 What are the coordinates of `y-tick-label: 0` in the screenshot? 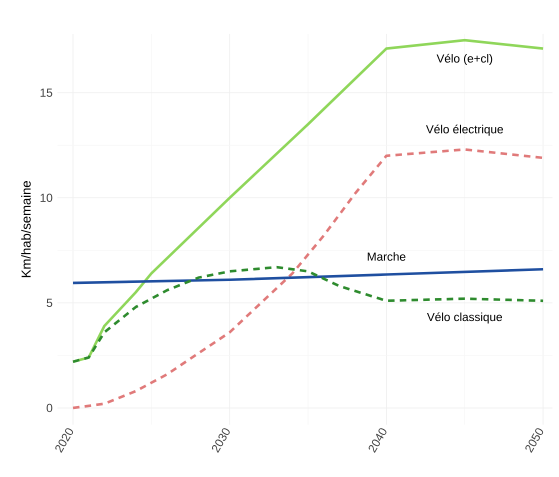 It's located at (49, 408).